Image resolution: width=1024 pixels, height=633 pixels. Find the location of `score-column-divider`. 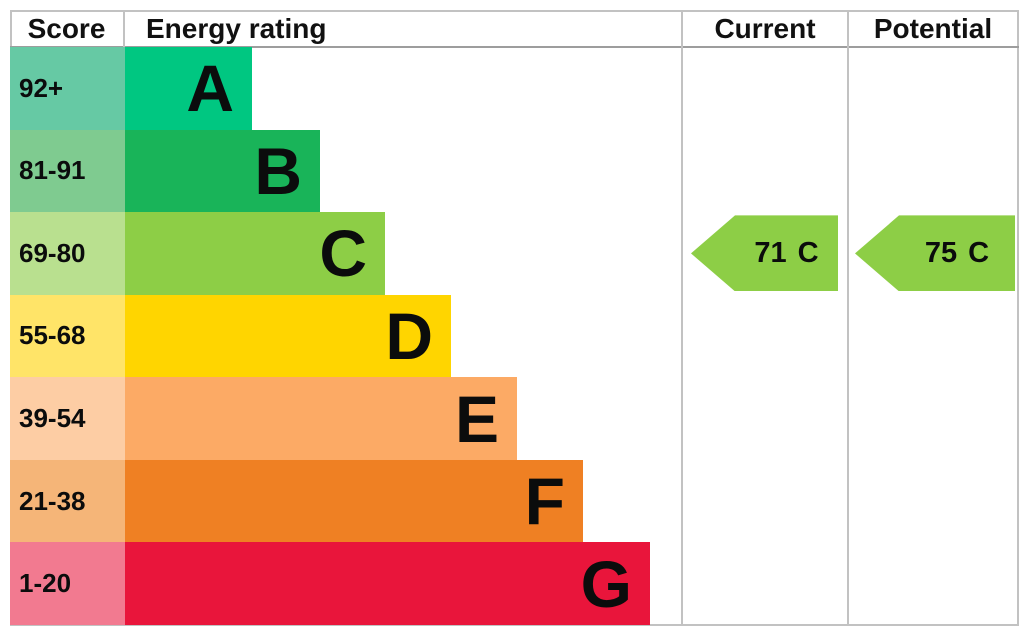

score-column-divider is located at coordinates (124, 28).